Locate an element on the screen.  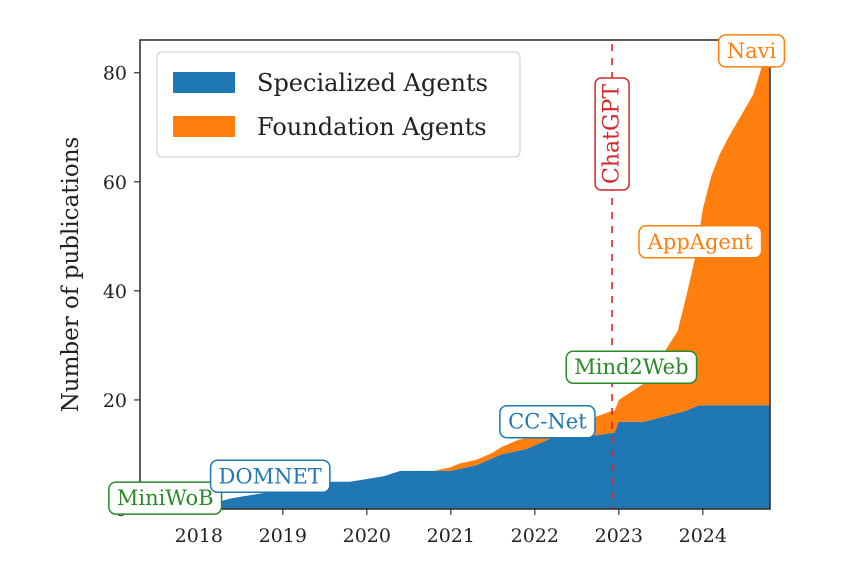
chatgpt-label-text: ChatGPT is located at coordinates (612, 134).